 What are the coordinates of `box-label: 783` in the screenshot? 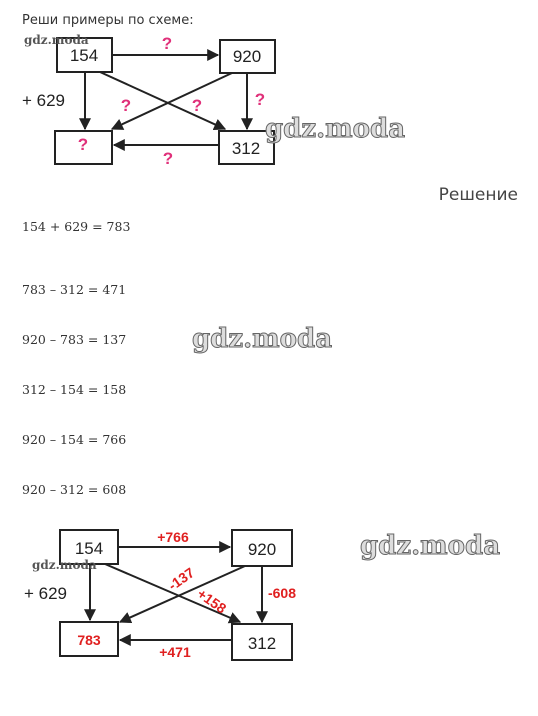 It's located at (89, 640).